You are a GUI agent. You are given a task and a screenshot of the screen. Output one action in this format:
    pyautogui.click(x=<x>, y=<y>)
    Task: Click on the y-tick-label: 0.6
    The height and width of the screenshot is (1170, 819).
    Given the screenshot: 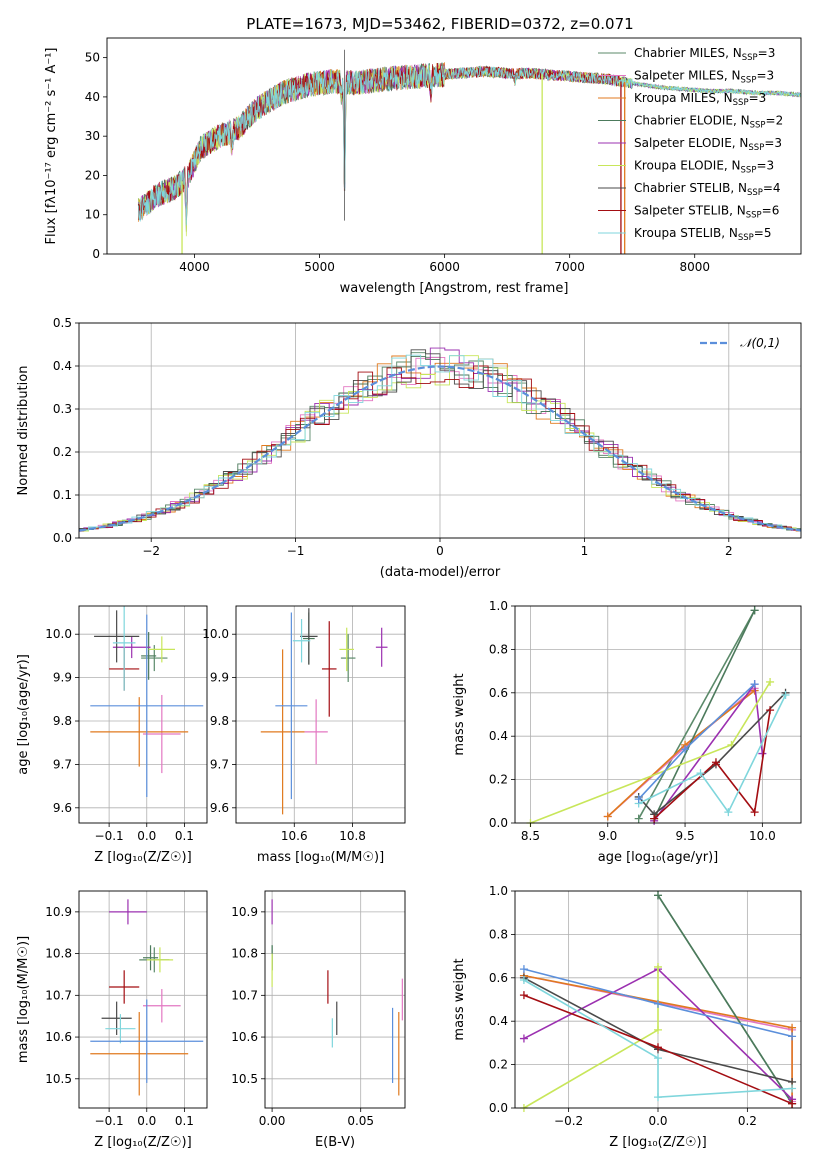 What is the action you would take?
    pyautogui.click(x=498, y=693)
    